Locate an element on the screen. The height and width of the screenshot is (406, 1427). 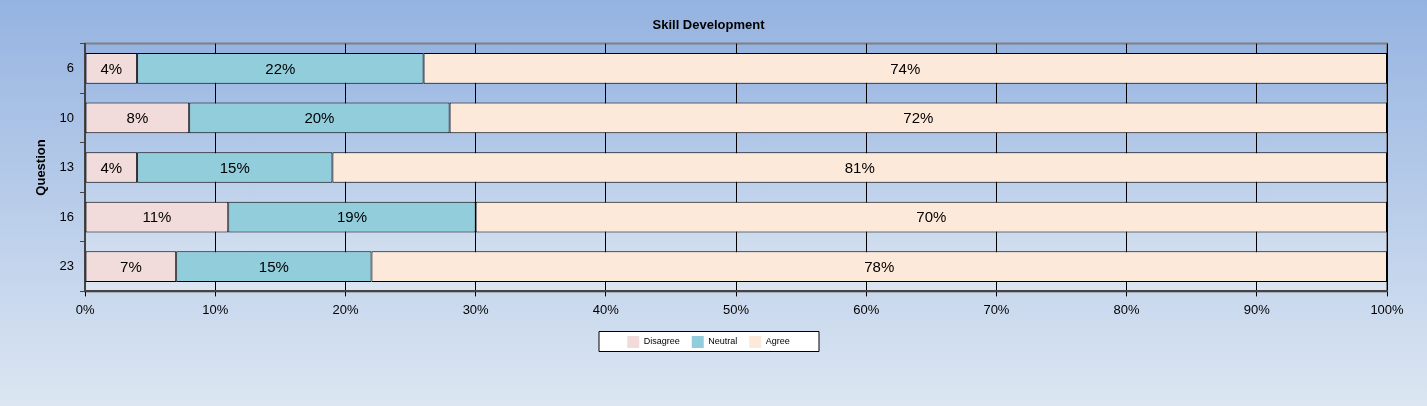
data-label: 70% is located at coordinates (931, 217).